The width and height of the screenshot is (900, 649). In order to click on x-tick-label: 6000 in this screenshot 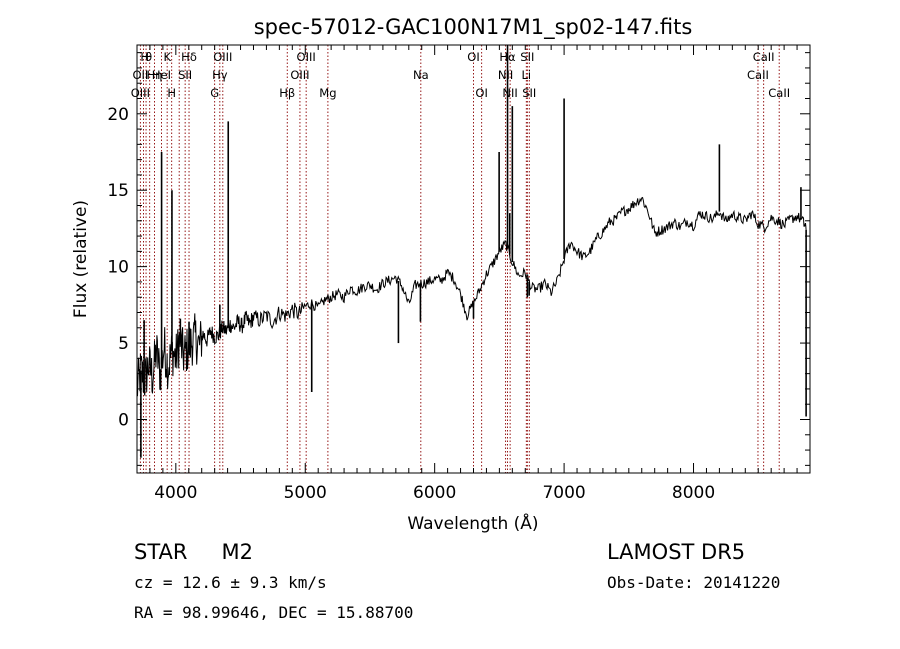, I will do `click(434, 493)`.